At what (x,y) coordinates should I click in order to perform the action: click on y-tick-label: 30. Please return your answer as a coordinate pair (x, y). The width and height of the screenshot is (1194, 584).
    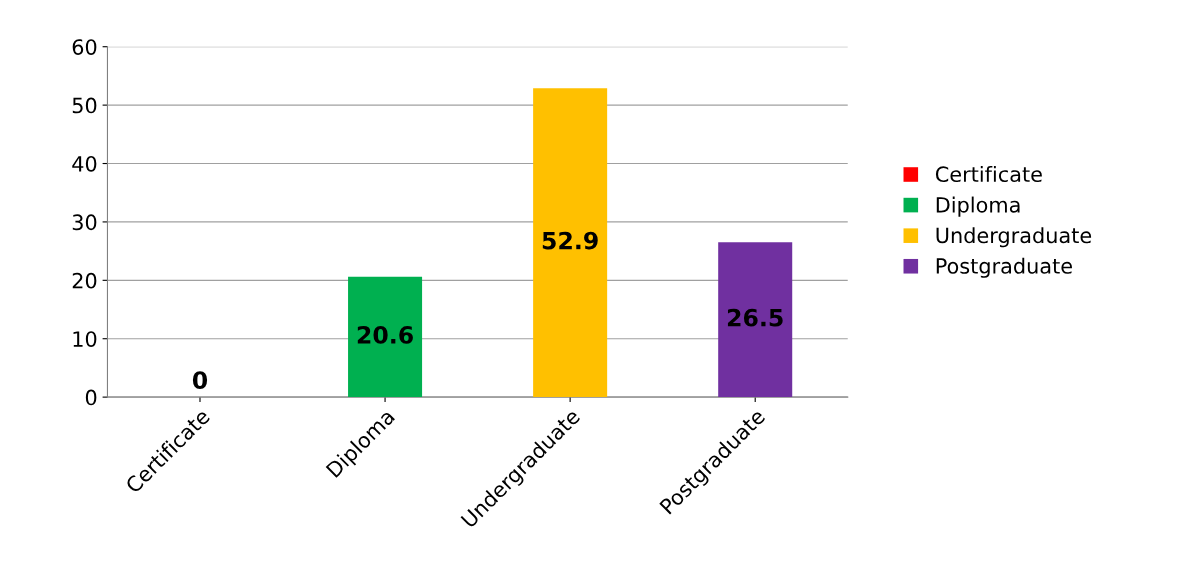
    Looking at the image, I should click on (84, 222).